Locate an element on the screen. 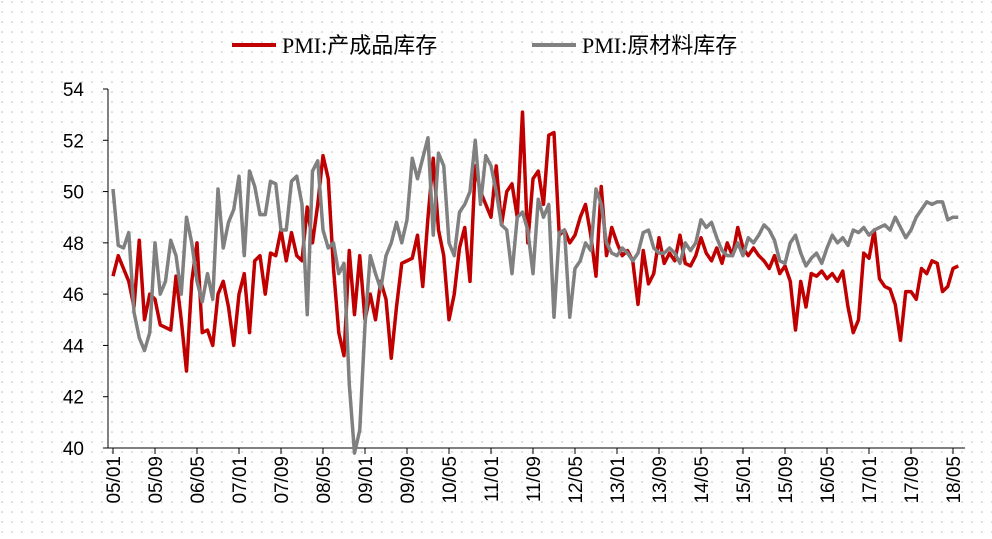  x-tick-label: 16/05 is located at coordinates (828, 480).